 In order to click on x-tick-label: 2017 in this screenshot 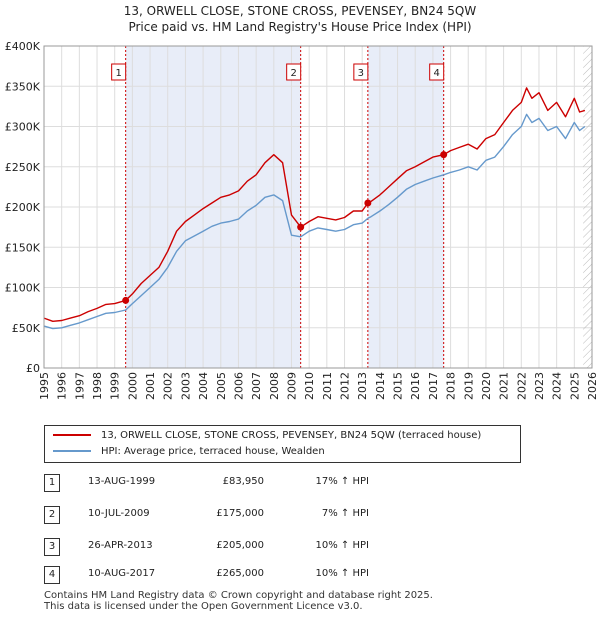, I will do `click(433, 386)`.